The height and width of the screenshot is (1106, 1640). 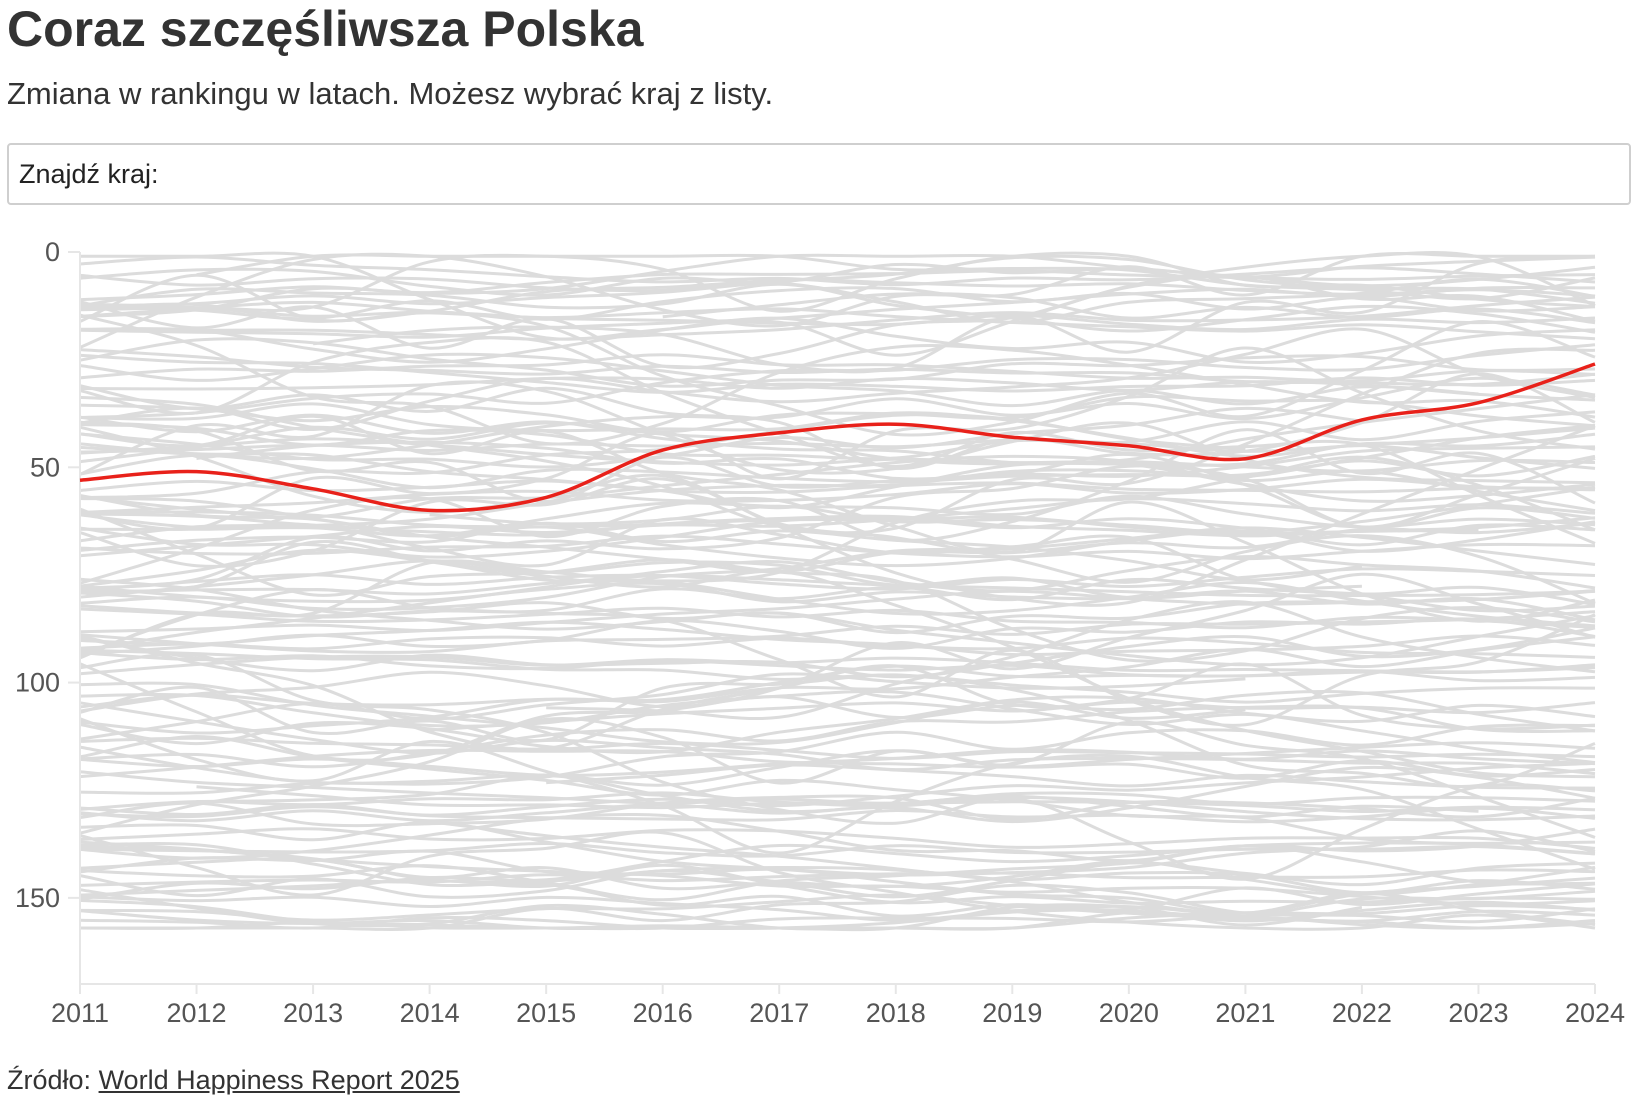 I want to click on y-tick-label: 100, so click(x=37, y=683).